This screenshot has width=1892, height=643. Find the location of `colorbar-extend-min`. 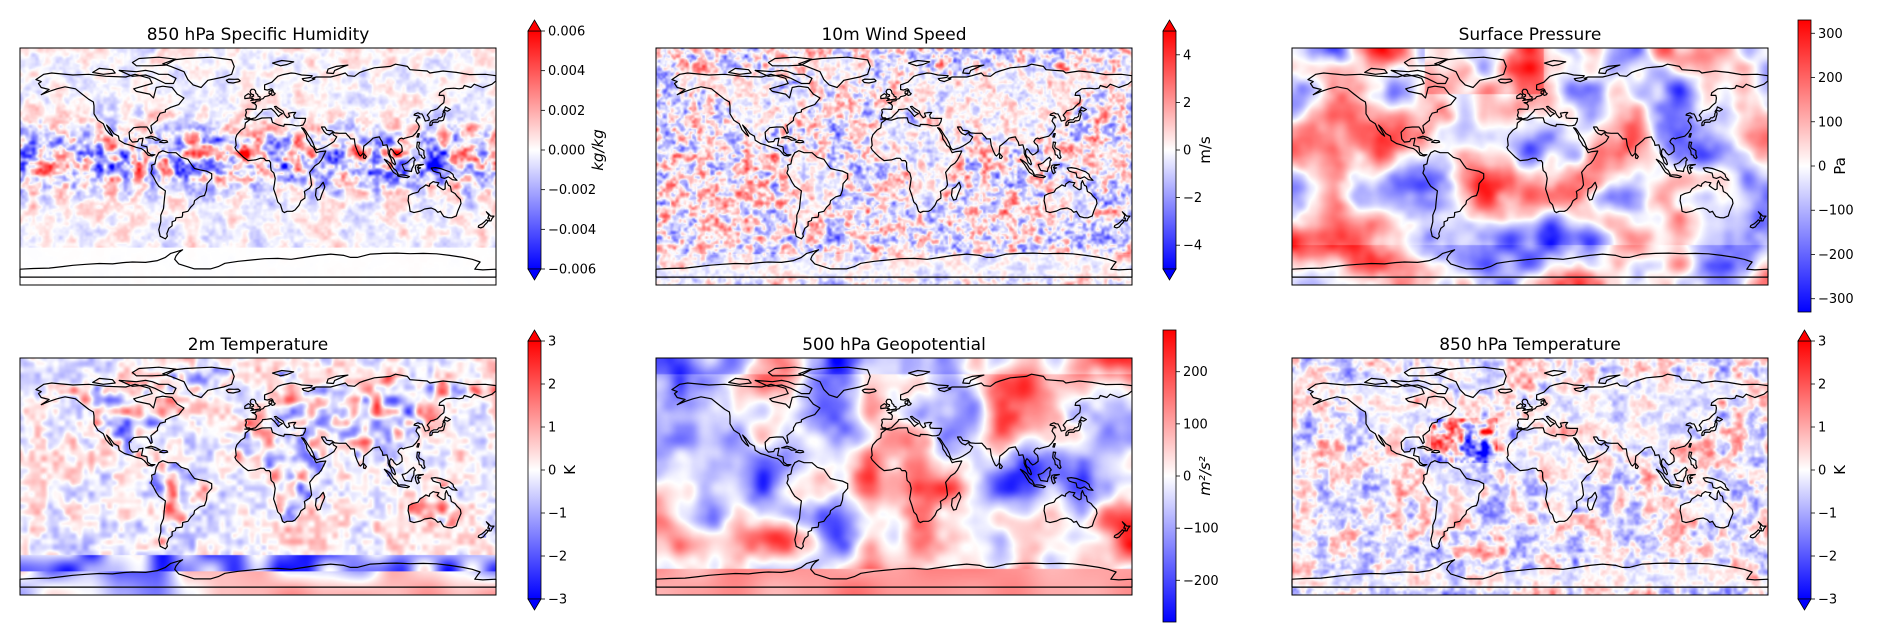

colorbar-extend-min is located at coordinates (534, 274).